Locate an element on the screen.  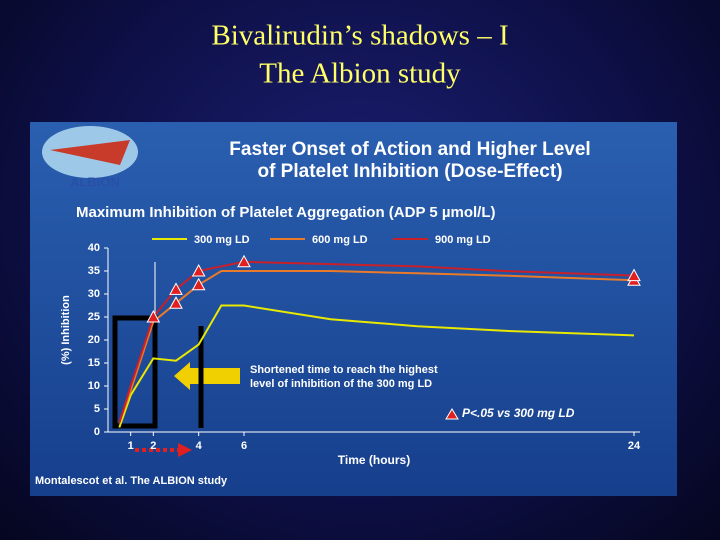
x-tick-label: 6 is located at coordinates (244, 446).